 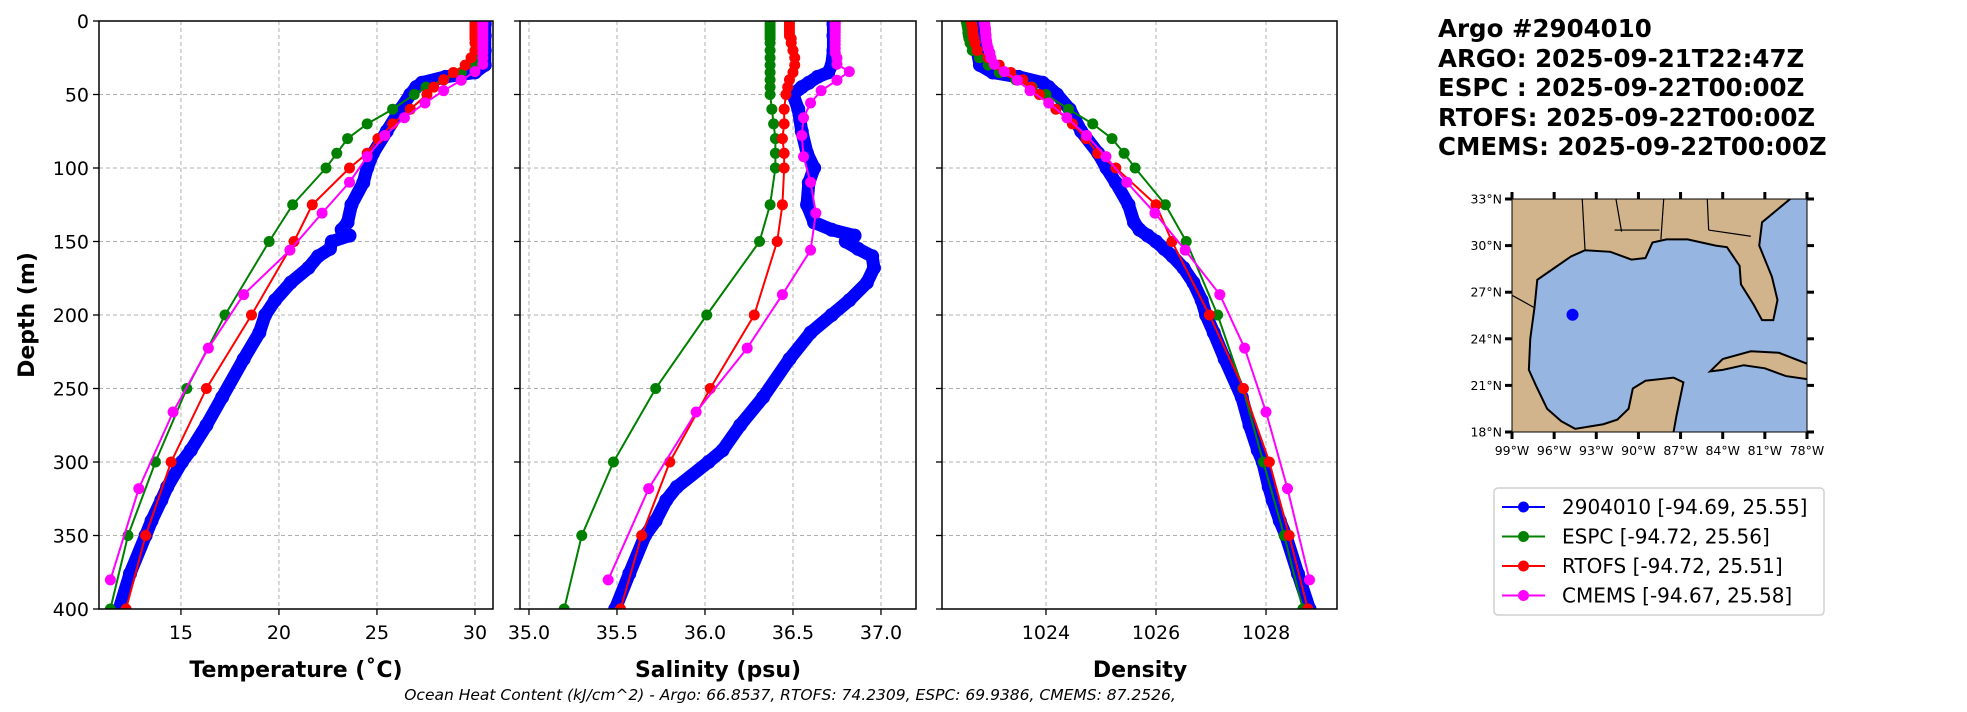 What do you see at coordinates (1486, 199) in the screenshot?
I see `lat-tick-label: 33°N` at bounding box center [1486, 199].